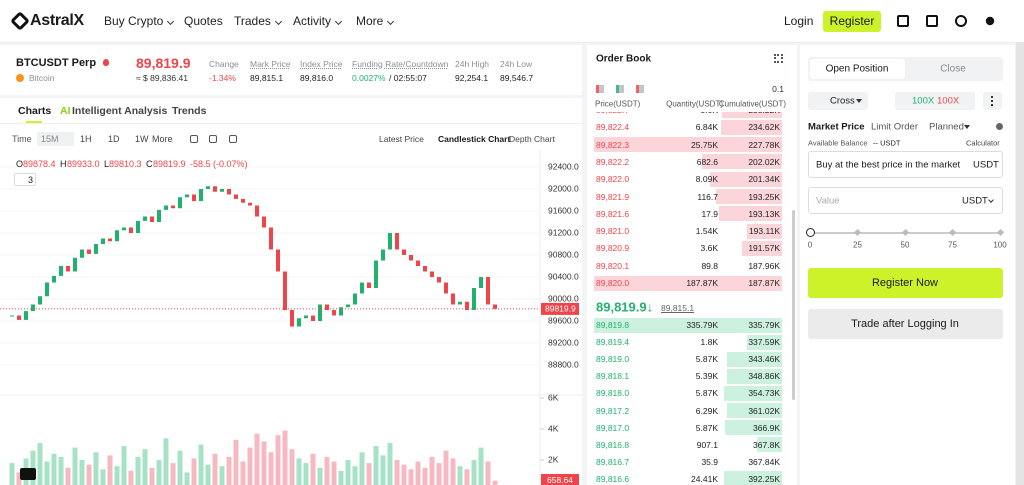 The height and width of the screenshot is (485, 1024). What do you see at coordinates (905, 200) in the screenshot?
I see `value-input` at bounding box center [905, 200].